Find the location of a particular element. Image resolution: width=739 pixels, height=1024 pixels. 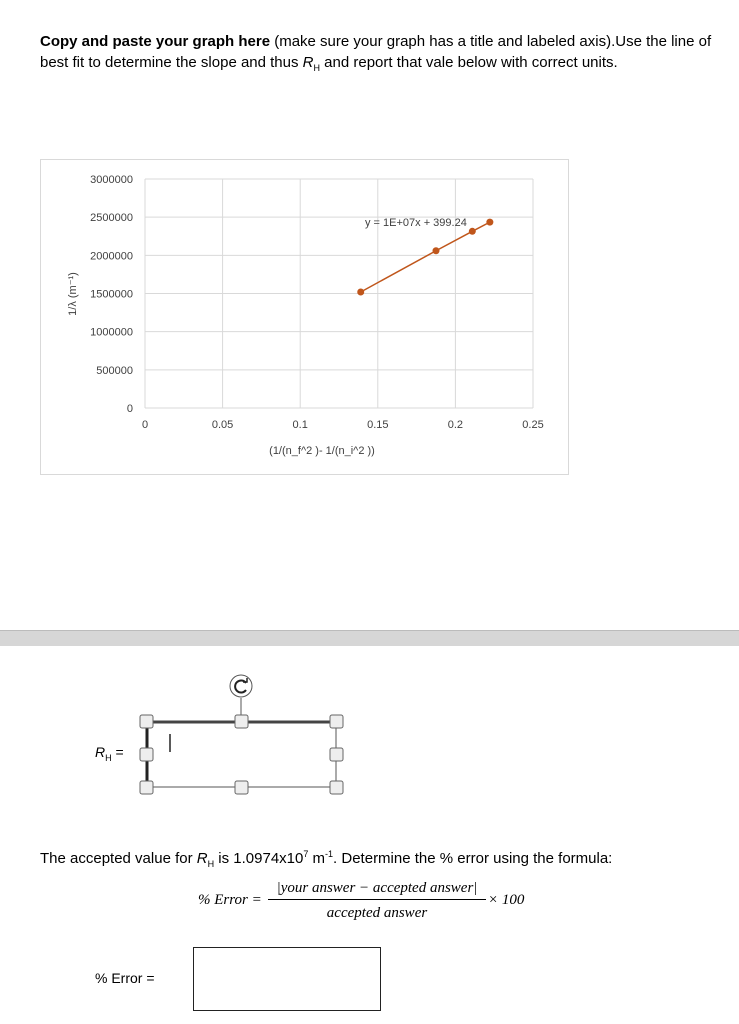

section-divider is located at coordinates (369, 638).